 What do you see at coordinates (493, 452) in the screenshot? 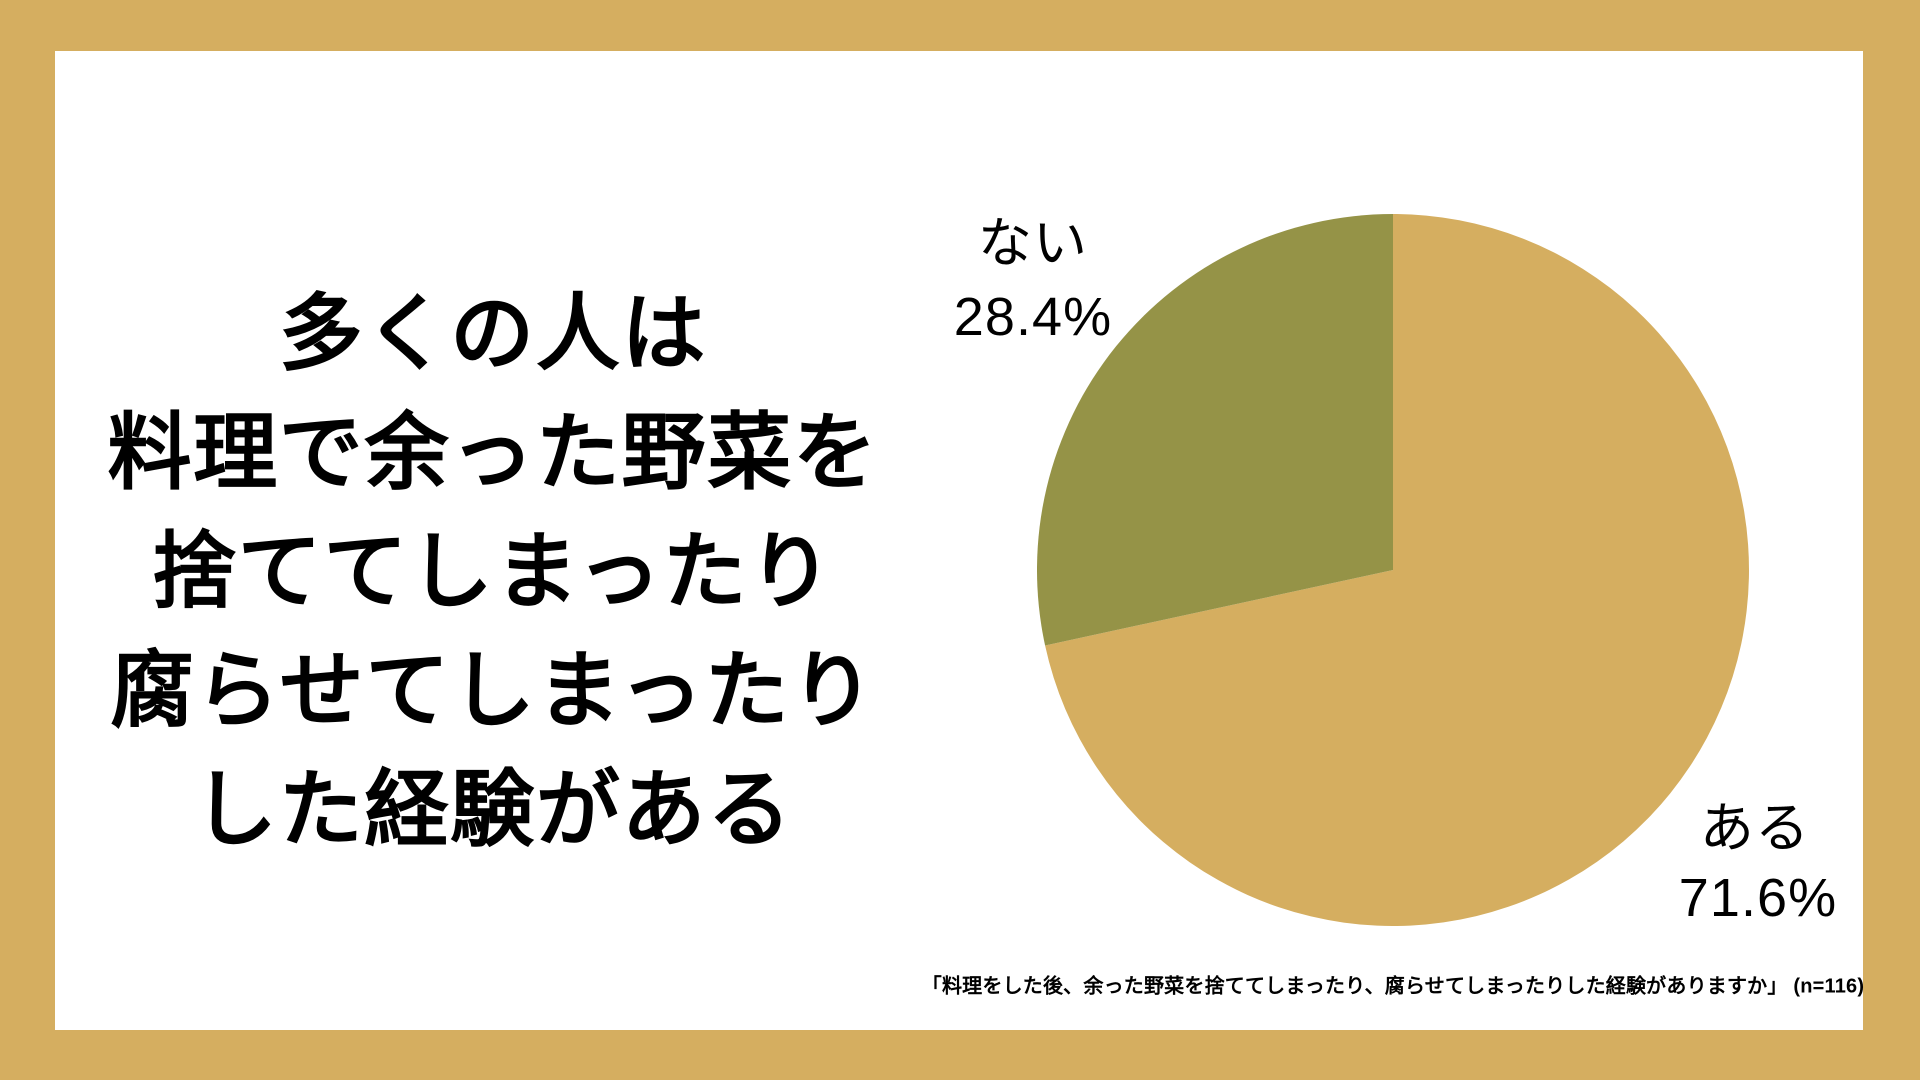
I see `headline-line-2: 料理で余った野菜を` at bounding box center [493, 452].